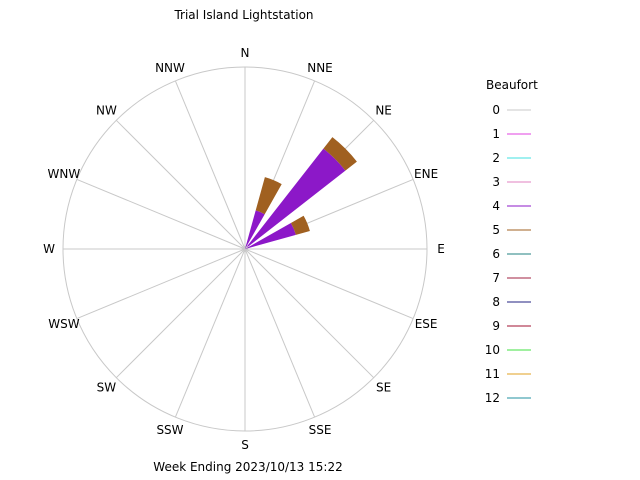 The width and height of the screenshot is (640, 480). I want to click on chart-title: Trial Island Lightstation, so click(243, 15).